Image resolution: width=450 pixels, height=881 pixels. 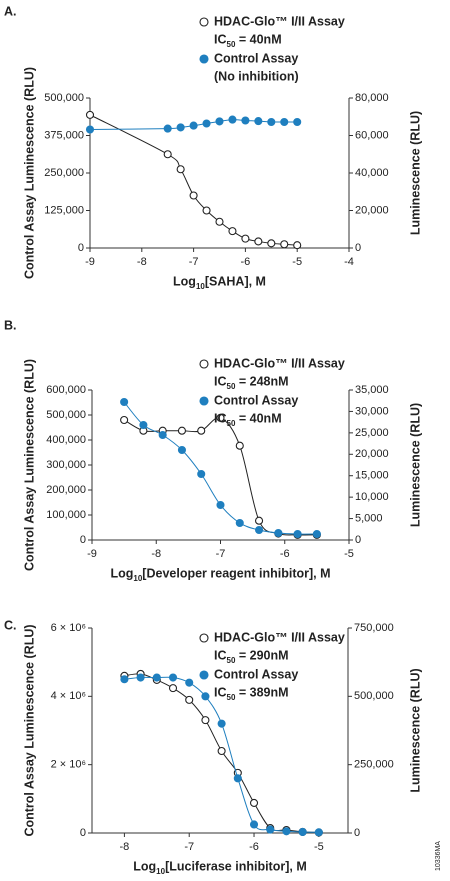 What do you see at coordinates (374, 696) in the screenshot?
I see `y2-tick-label: 500,000` at bounding box center [374, 696].